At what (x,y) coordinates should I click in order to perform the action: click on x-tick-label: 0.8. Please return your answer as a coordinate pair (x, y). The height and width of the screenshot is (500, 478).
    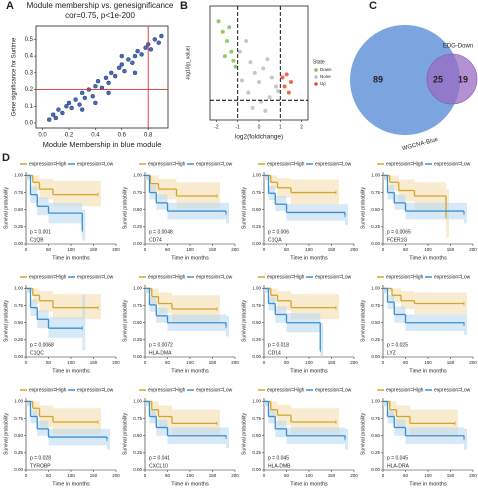
    Looking at the image, I should click on (148, 136).